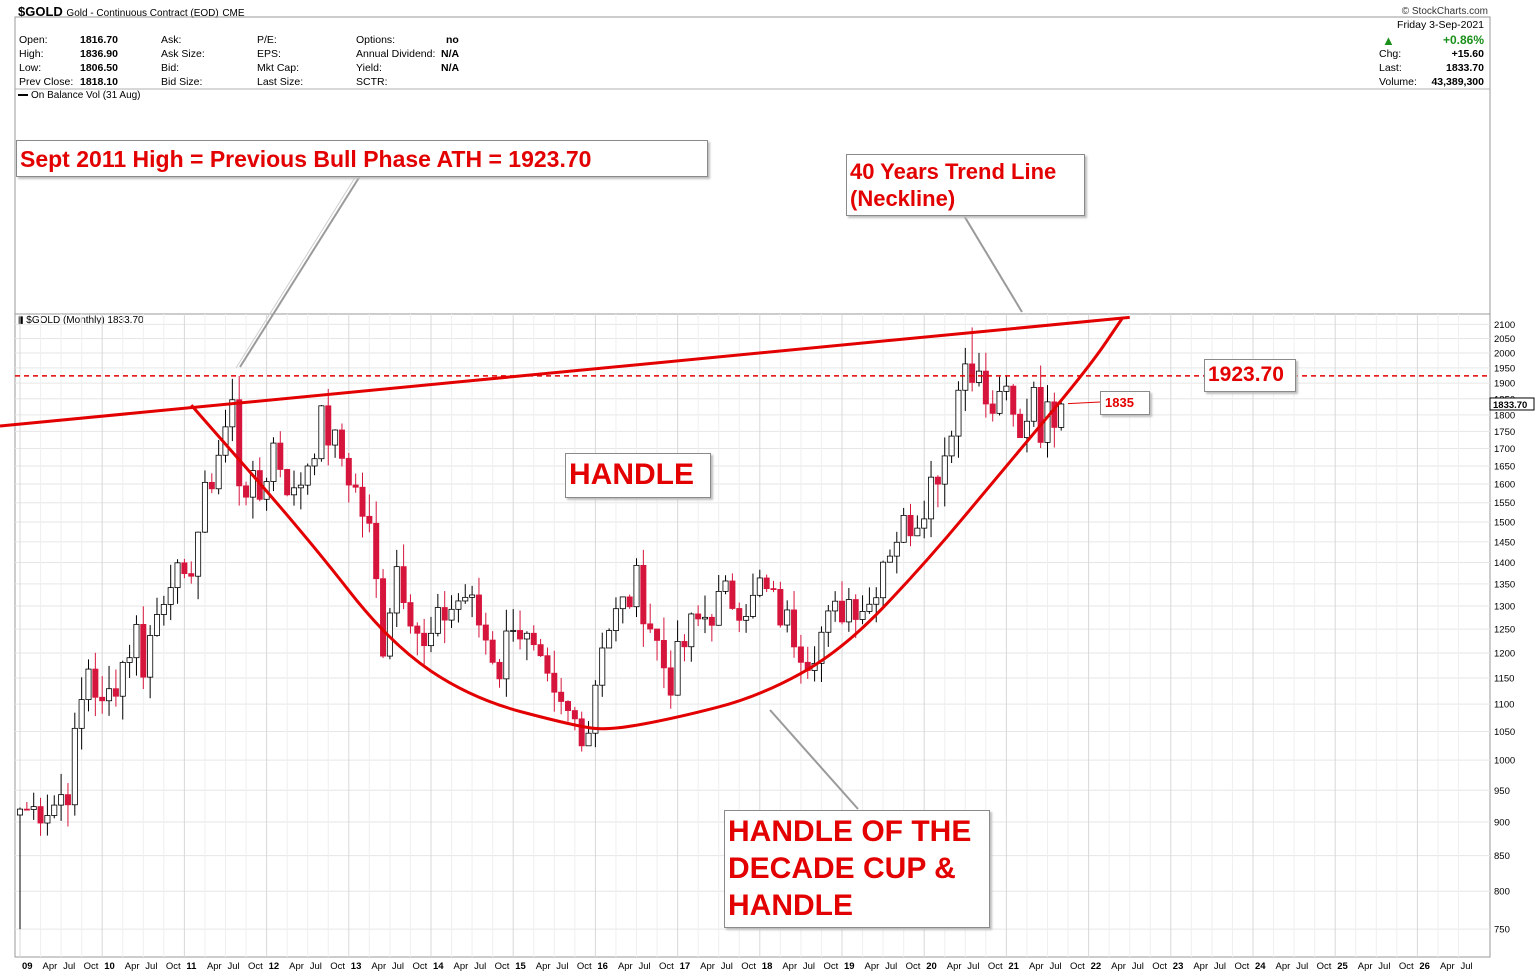 The image size is (1536, 974). Describe the element at coordinates (953, 171) in the screenshot. I see `trend-line-callout-line1: 40 Years Trend Line` at that location.